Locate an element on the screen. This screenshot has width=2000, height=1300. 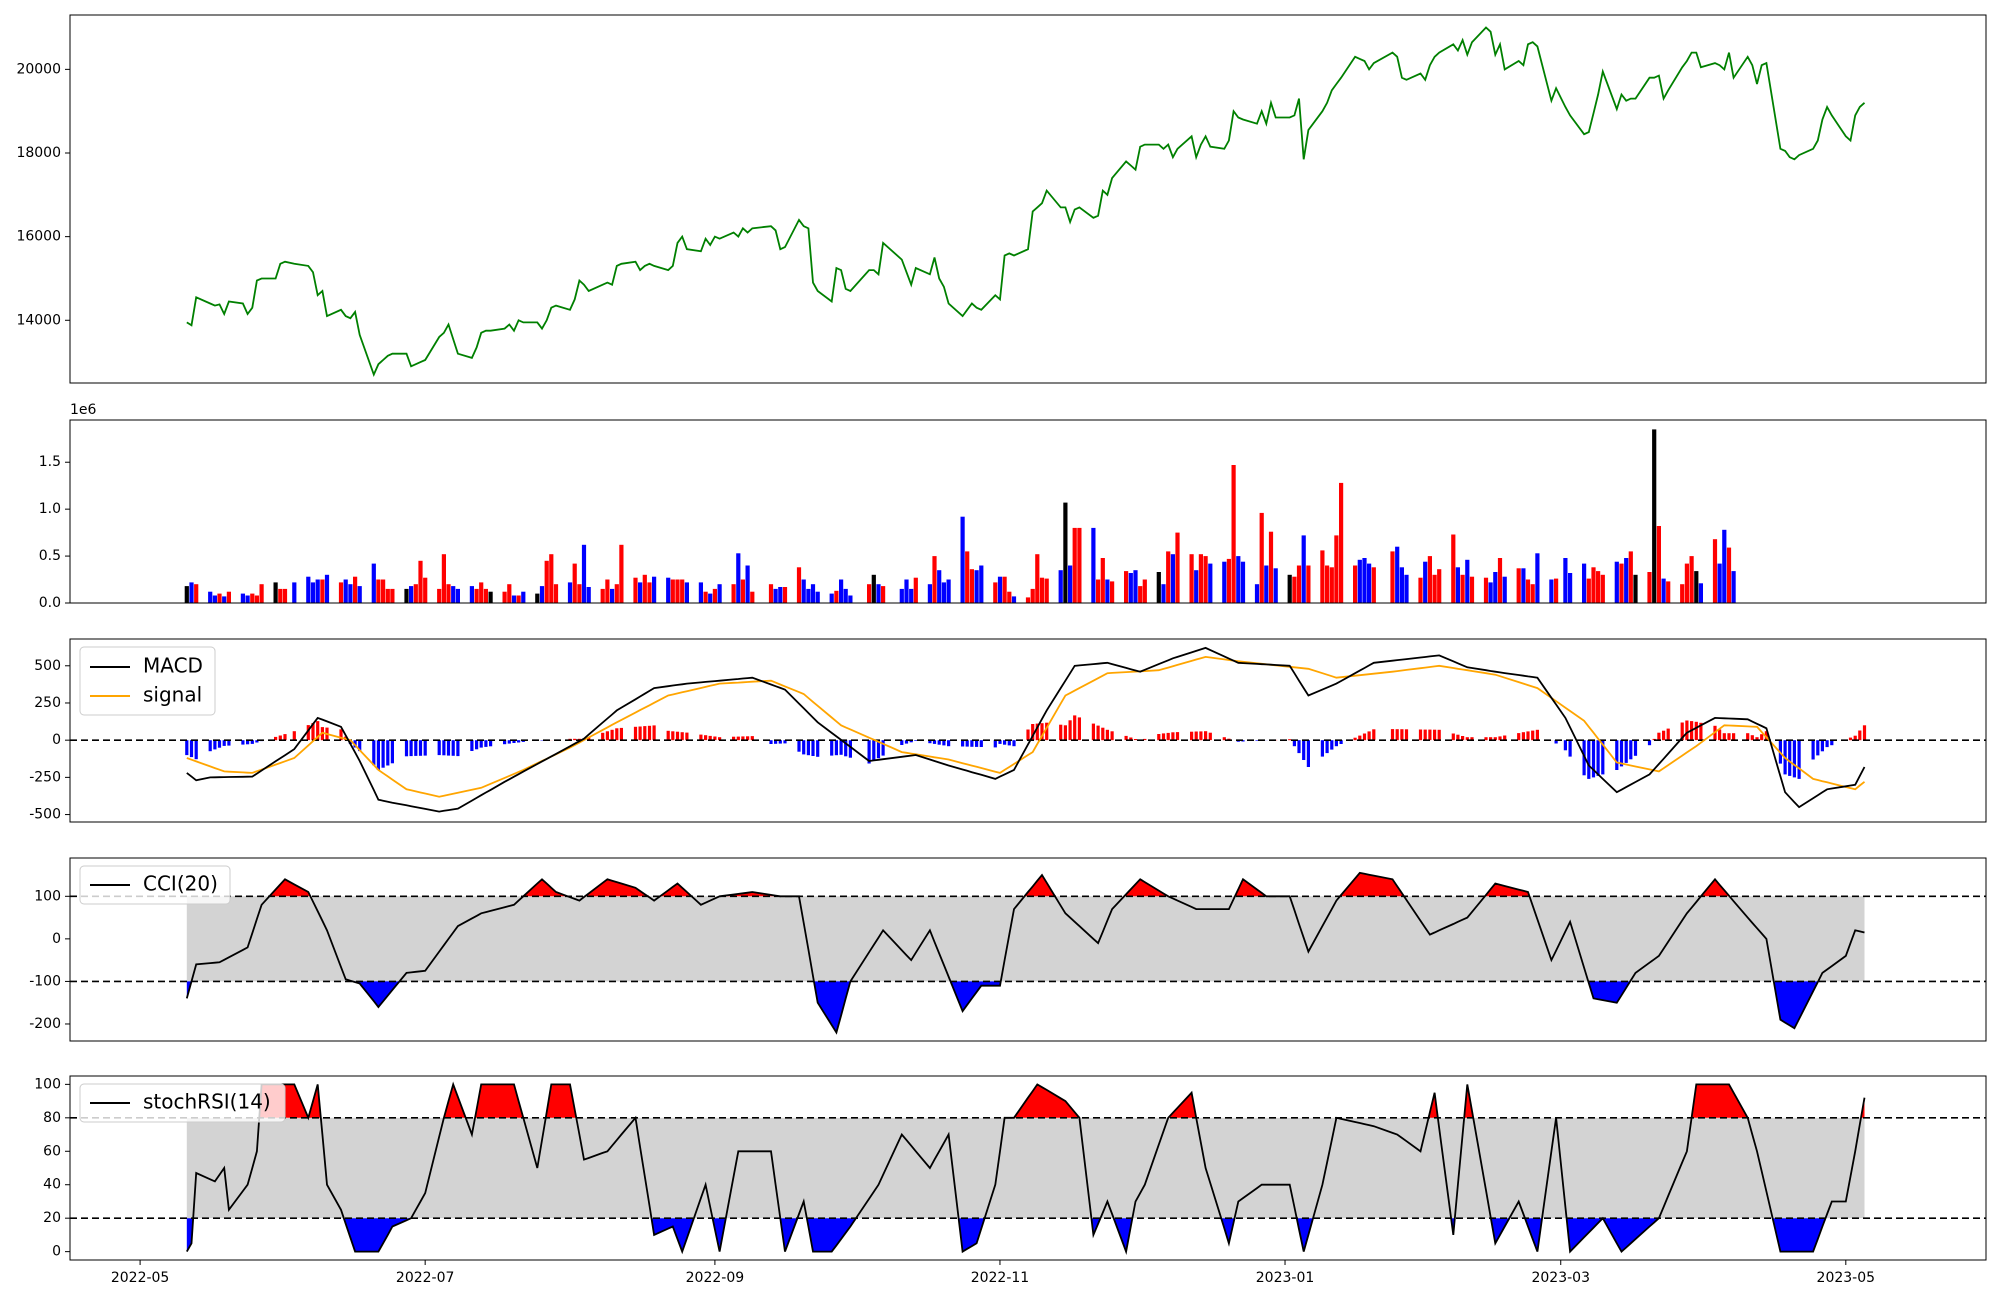
x-tick-label: 2023-01 is located at coordinates (1285, 1278).